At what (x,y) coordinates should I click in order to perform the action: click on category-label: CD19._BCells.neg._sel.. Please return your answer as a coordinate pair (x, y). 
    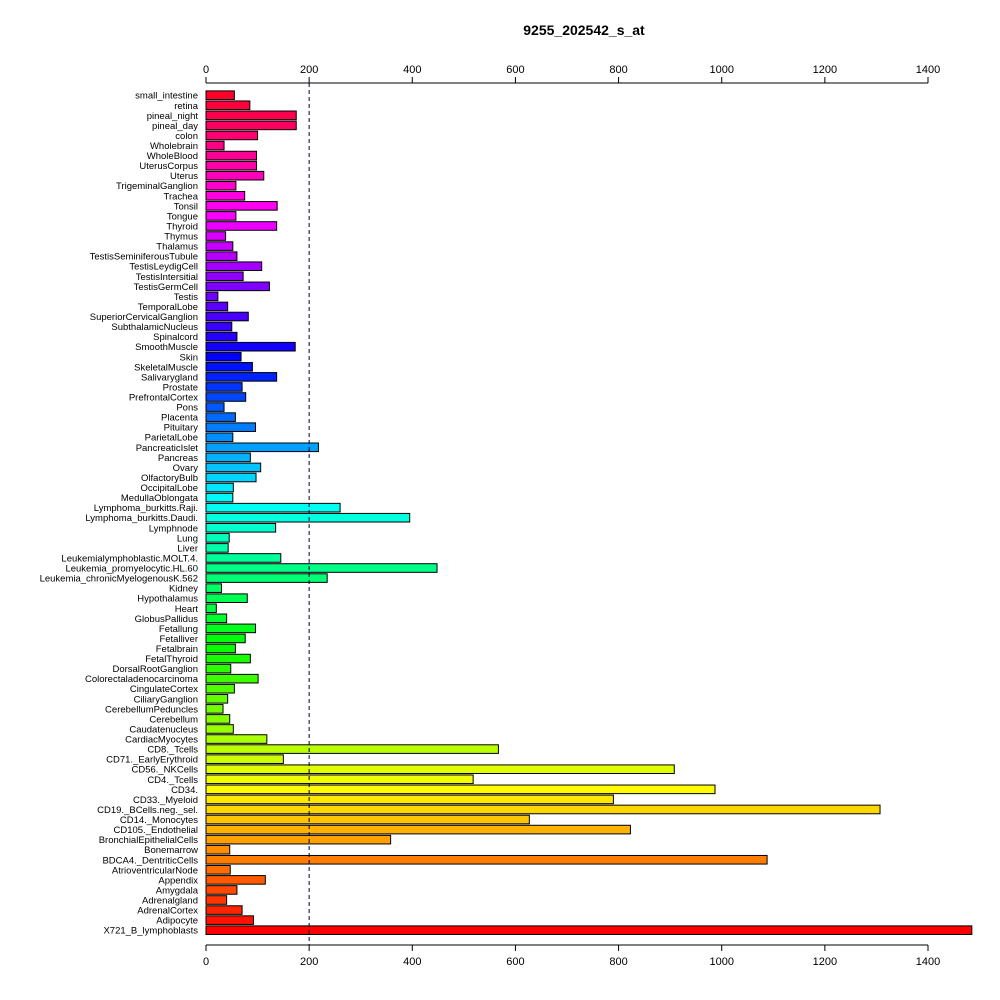
    Looking at the image, I should click on (147, 810).